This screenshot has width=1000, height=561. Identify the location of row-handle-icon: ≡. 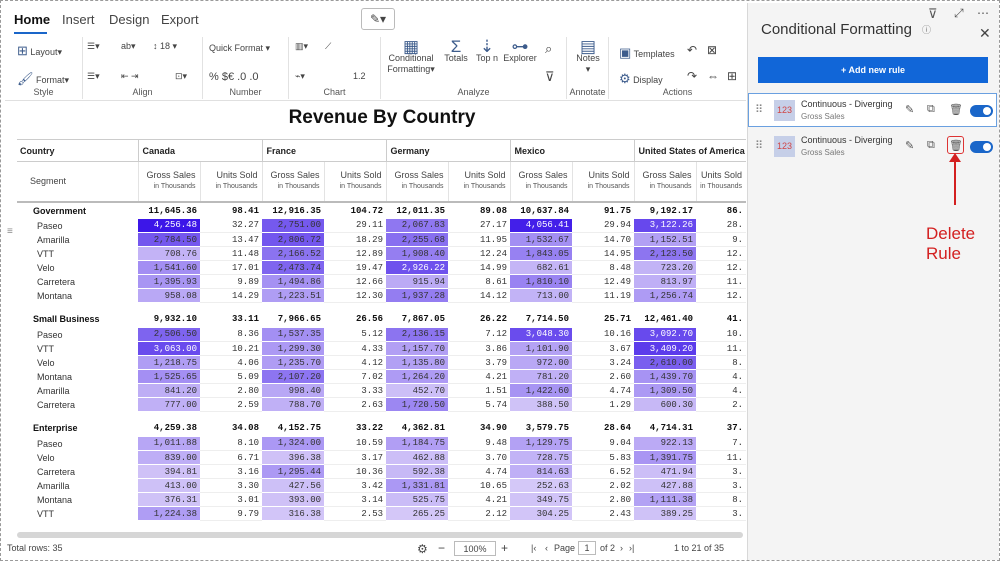
(10, 231).